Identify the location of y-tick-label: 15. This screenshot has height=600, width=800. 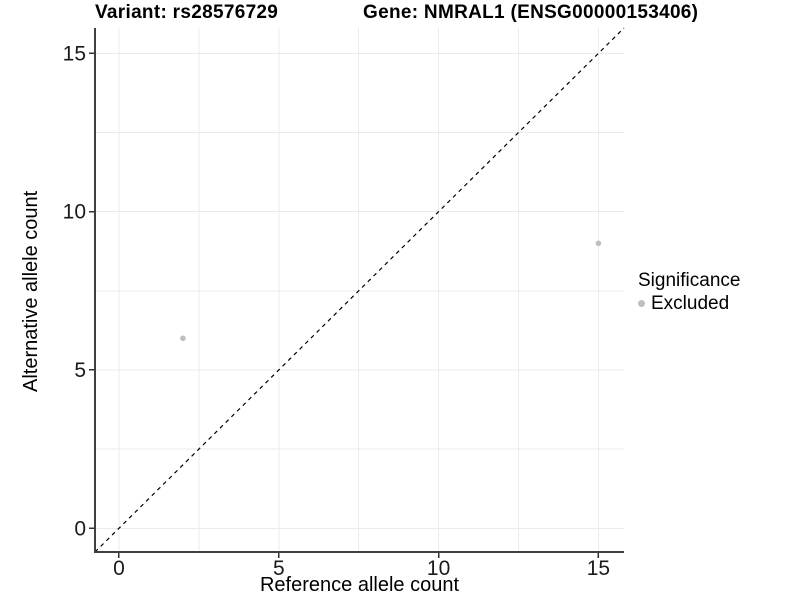
(74, 53).